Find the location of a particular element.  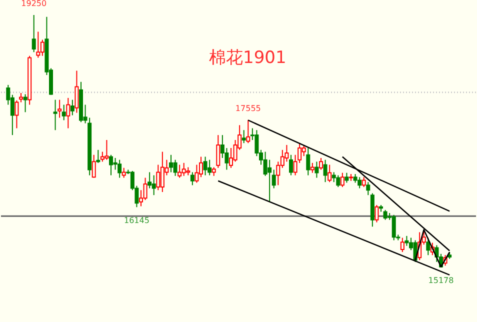

annotation: 19250 is located at coordinates (34, 4).